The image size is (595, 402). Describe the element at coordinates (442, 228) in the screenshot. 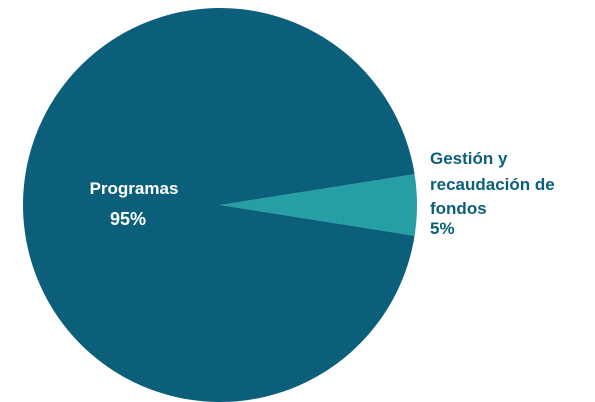

I see `slice-percent-gestion: 5%` at that location.